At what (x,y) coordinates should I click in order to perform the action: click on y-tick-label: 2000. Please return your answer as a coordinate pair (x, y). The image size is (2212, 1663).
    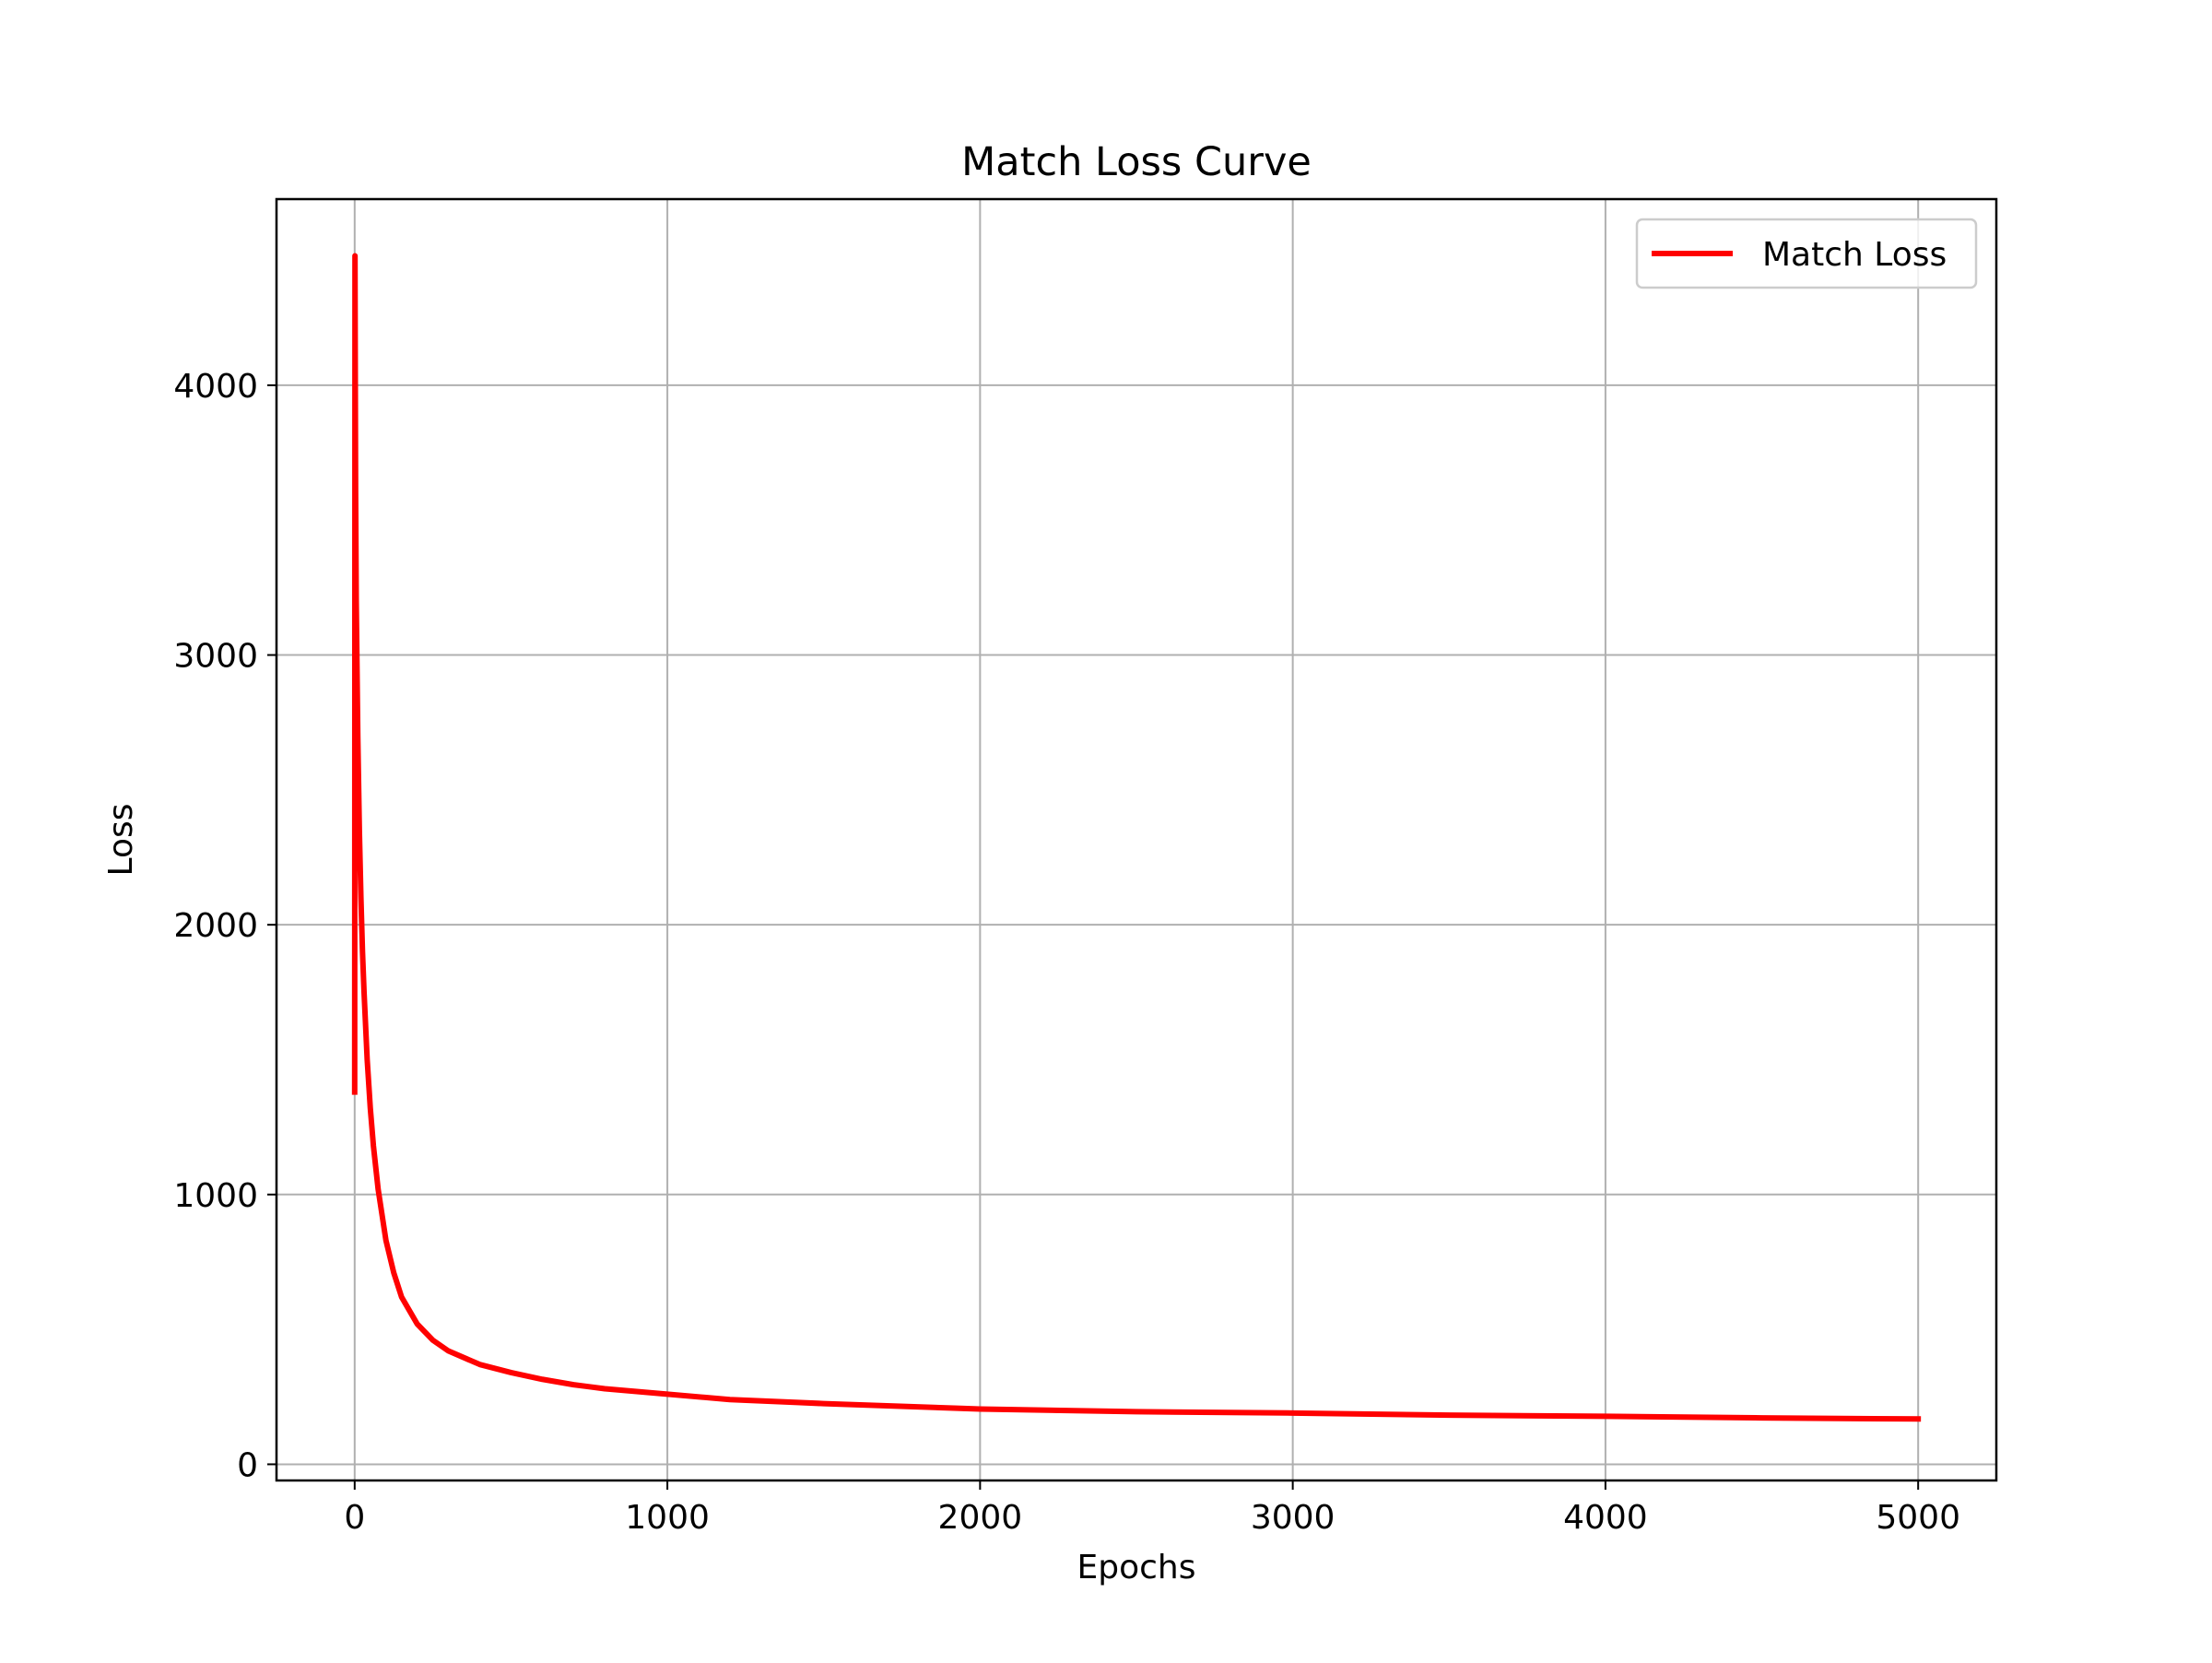
    Looking at the image, I should click on (215, 926).